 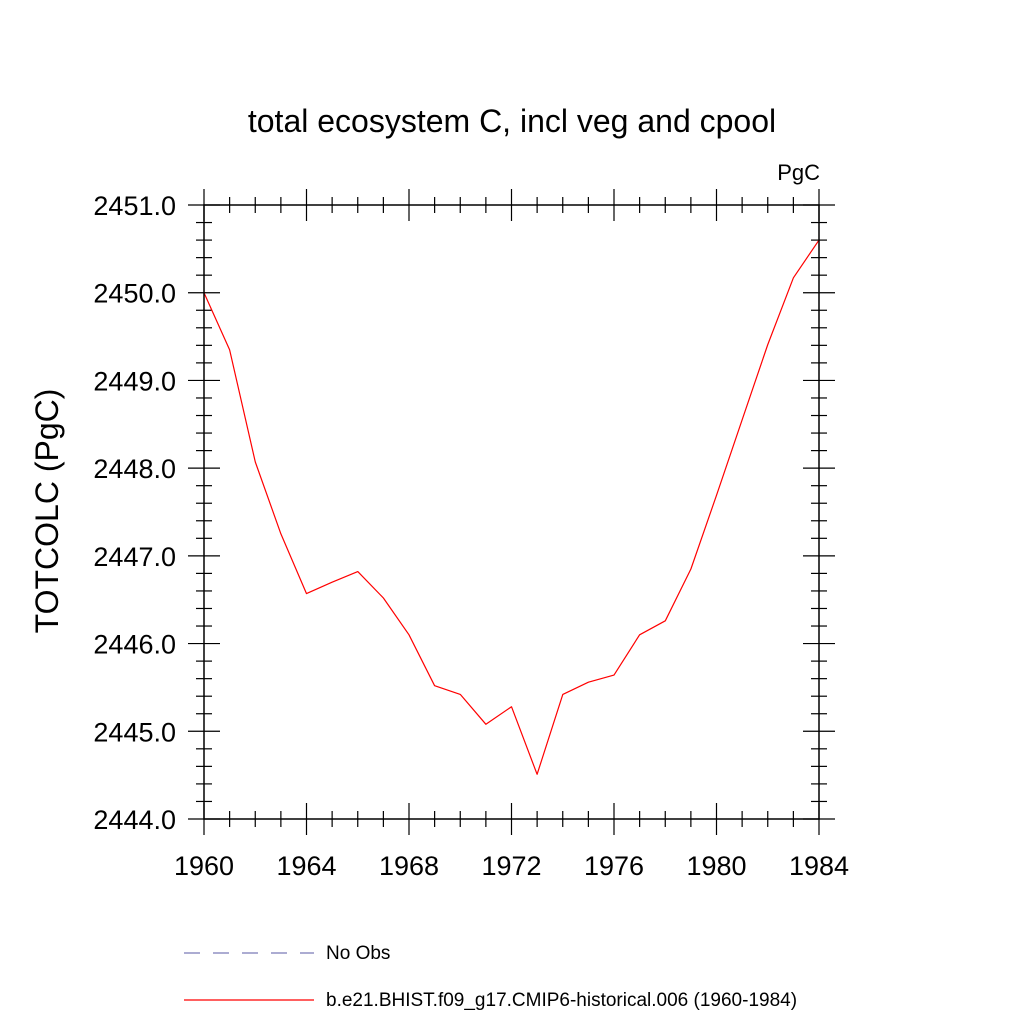 What do you see at coordinates (204, 866) in the screenshot?
I see `x-tick-label: 1960` at bounding box center [204, 866].